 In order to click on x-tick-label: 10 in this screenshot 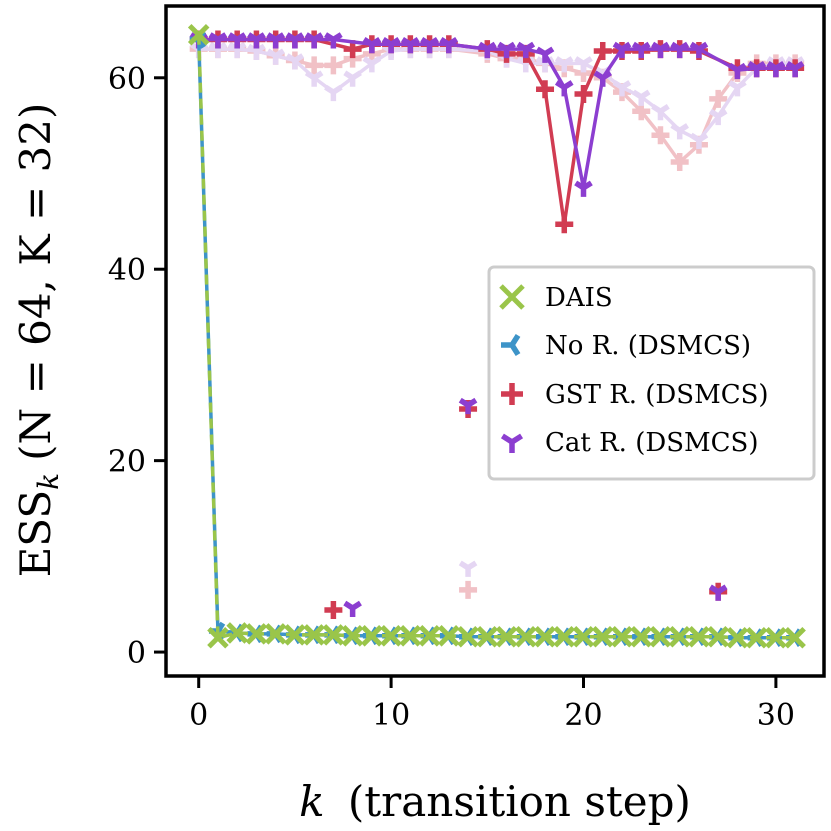, I will do `click(391, 715)`.